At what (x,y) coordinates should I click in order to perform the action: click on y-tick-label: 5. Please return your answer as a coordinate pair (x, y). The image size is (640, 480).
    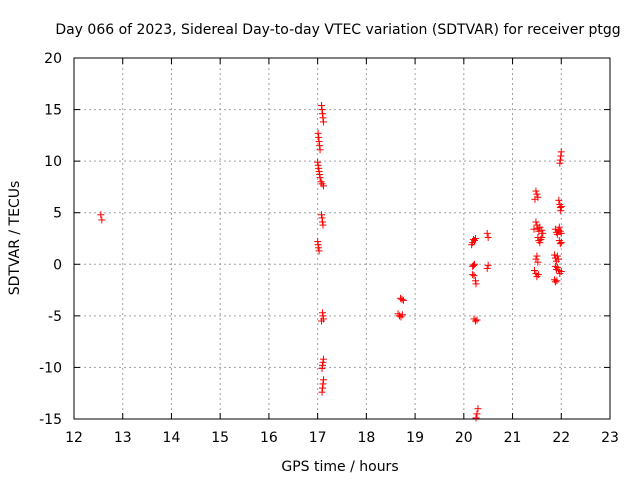
    Looking at the image, I should click on (57, 214).